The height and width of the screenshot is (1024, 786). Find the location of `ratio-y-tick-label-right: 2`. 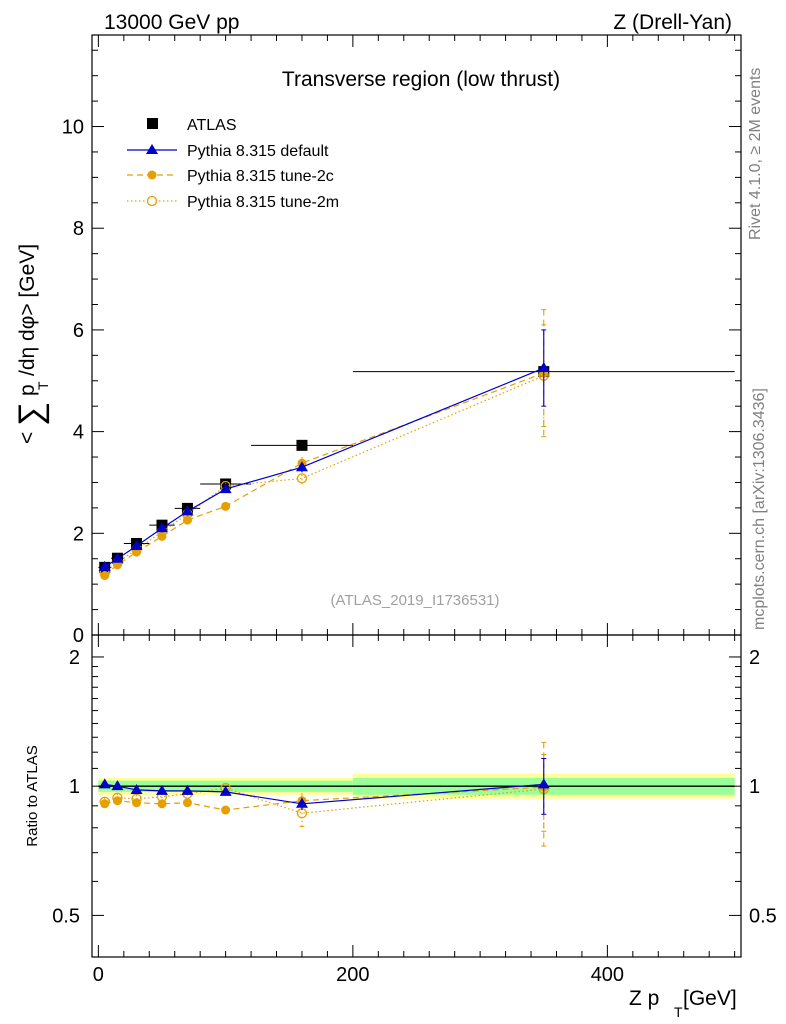

ratio-y-tick-label-right: 2 is located at coordinates (754, 658).